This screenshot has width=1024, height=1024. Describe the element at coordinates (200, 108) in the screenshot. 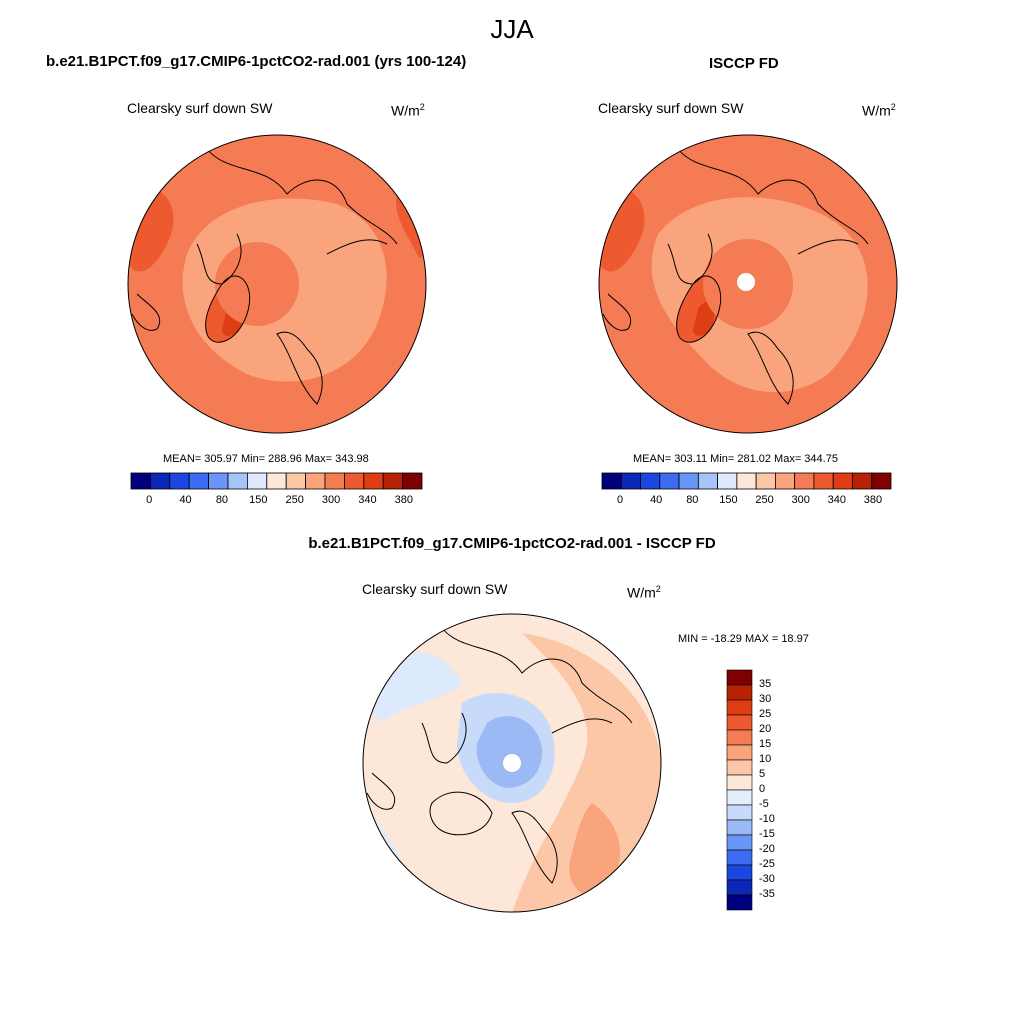

I see `panel1-variable: Clearsky surf down SW` at that location.